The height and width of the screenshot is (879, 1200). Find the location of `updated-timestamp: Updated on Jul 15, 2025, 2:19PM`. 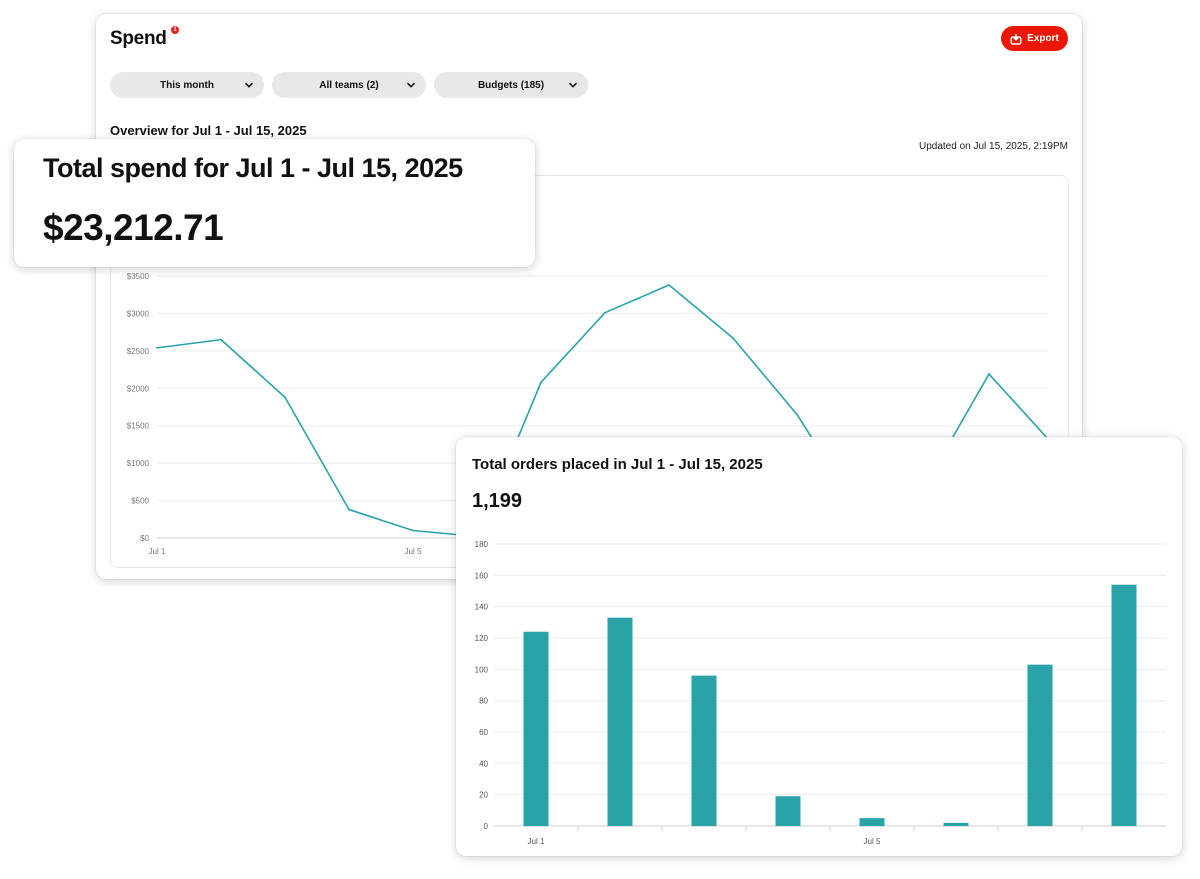

updated-timestamp: Updated on Jul 15, 2025, 2:19PM is located at coordinates (993, 146).